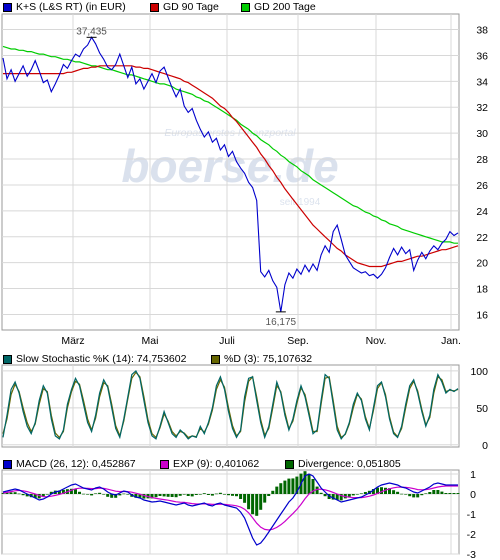 This screenshot has height=560, width=500. Describe the element at coordinates (482, 56) in the screenshot. I see `price-tick-label: 36` at that location.